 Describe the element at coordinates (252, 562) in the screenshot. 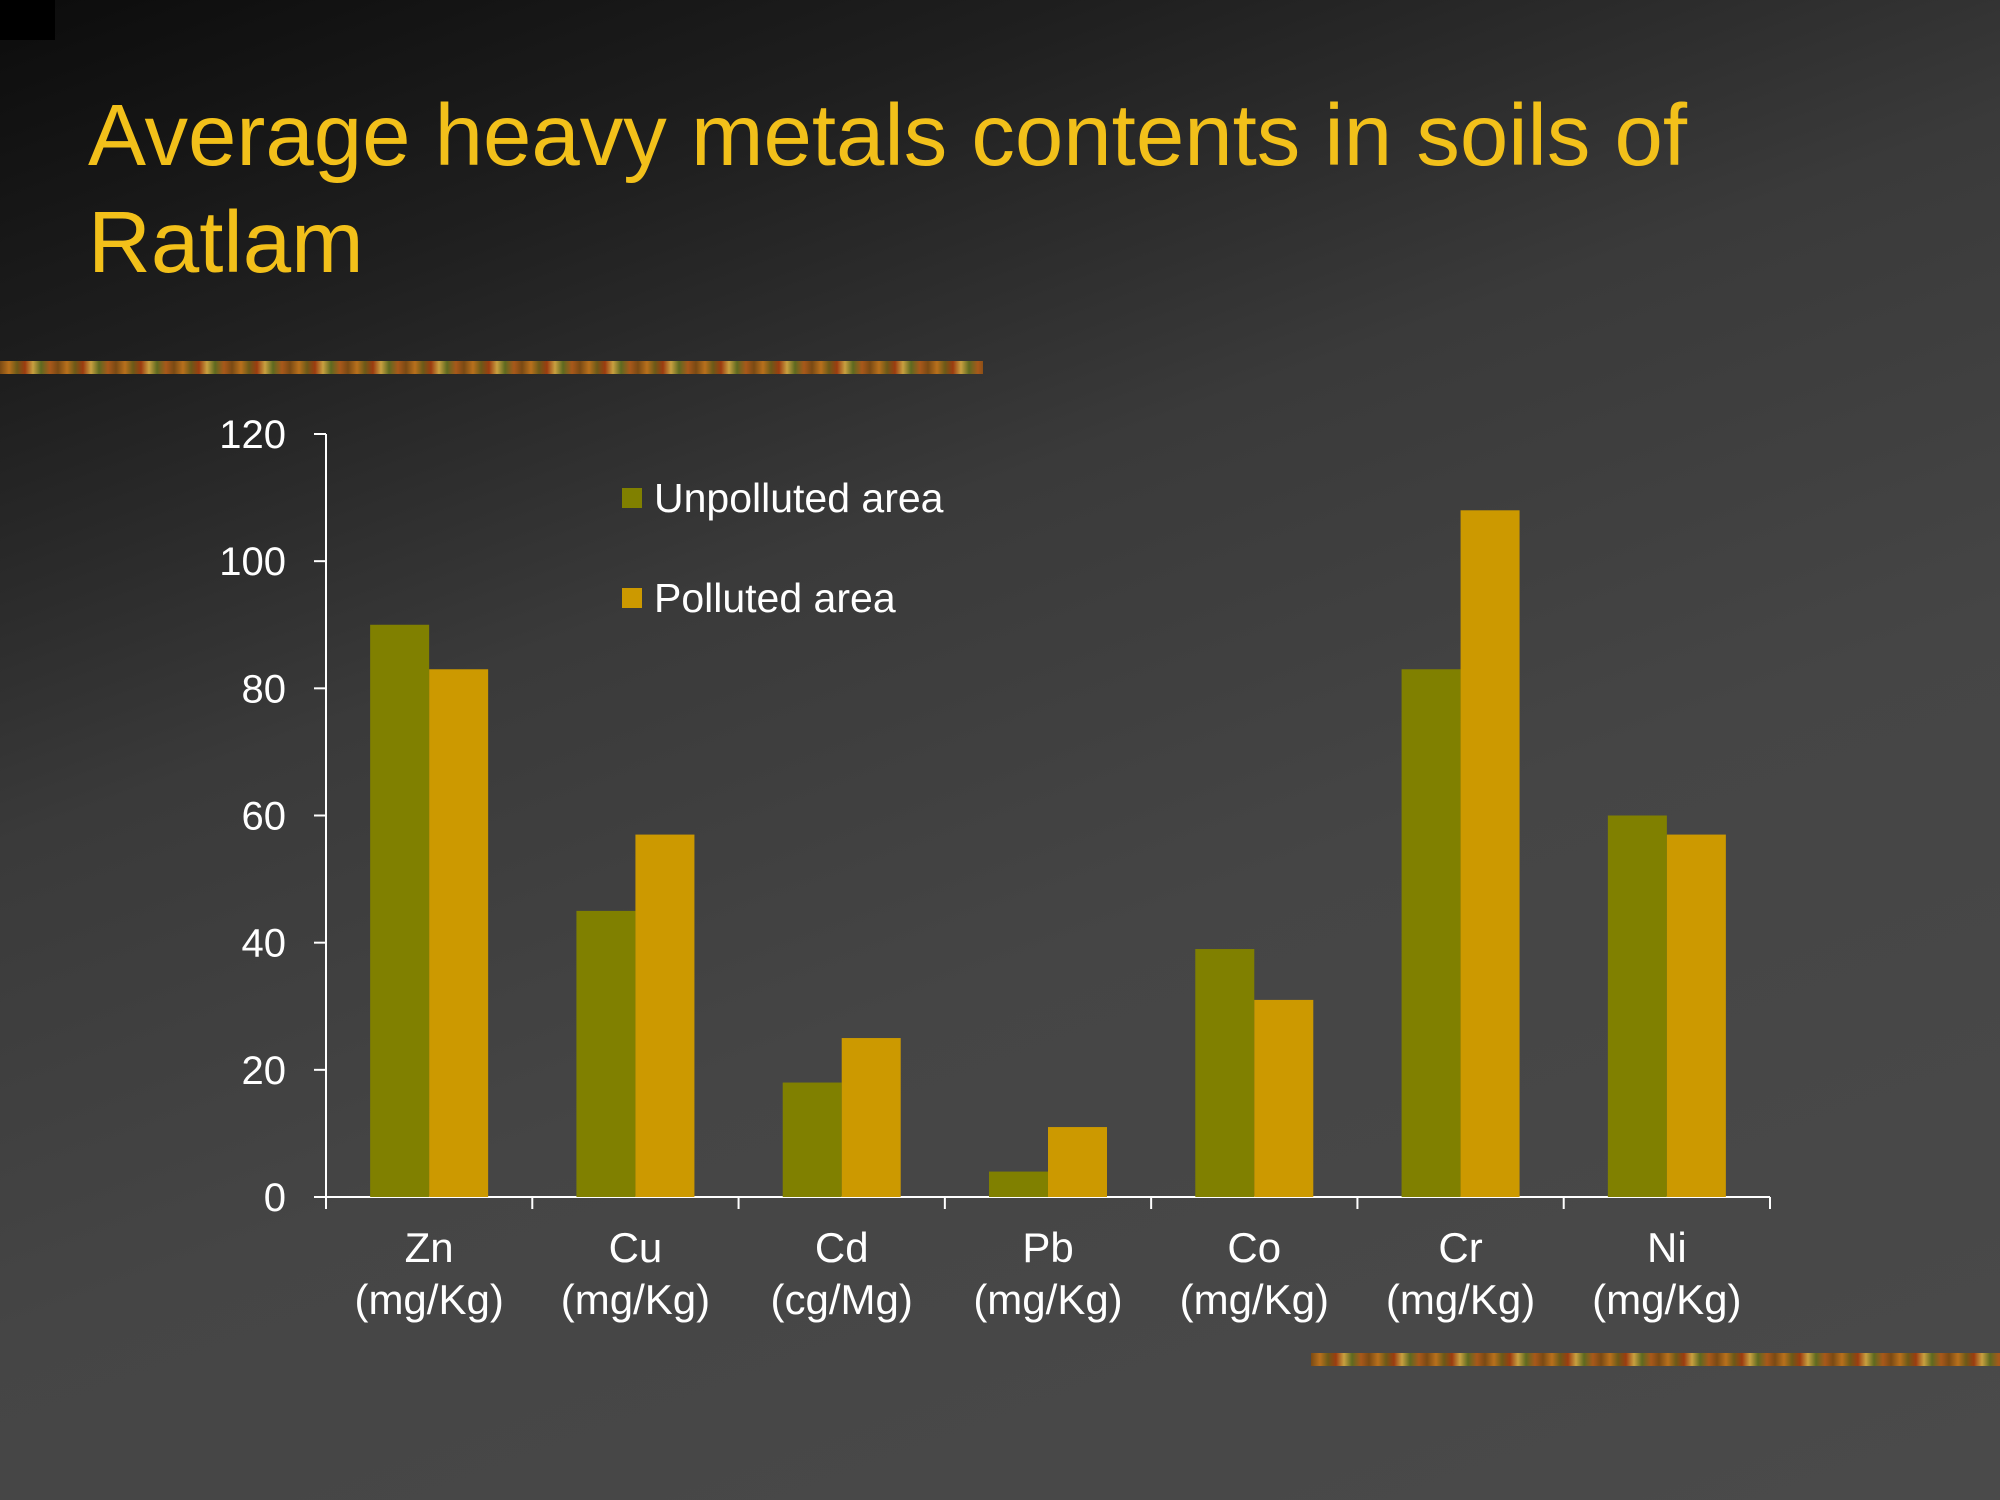

I see `y-tick-label: 100` at that location.